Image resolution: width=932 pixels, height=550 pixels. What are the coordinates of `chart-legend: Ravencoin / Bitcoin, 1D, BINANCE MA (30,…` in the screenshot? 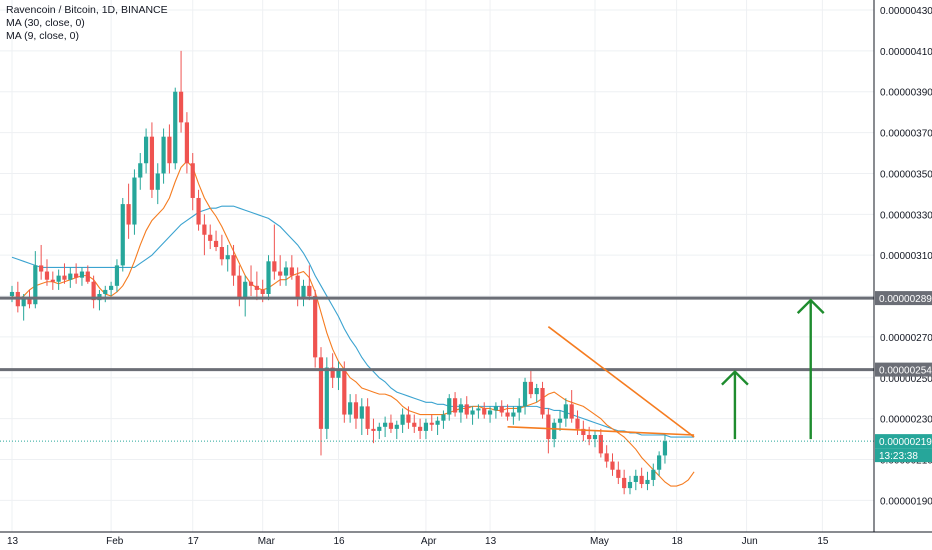 It's located at (87, 23).